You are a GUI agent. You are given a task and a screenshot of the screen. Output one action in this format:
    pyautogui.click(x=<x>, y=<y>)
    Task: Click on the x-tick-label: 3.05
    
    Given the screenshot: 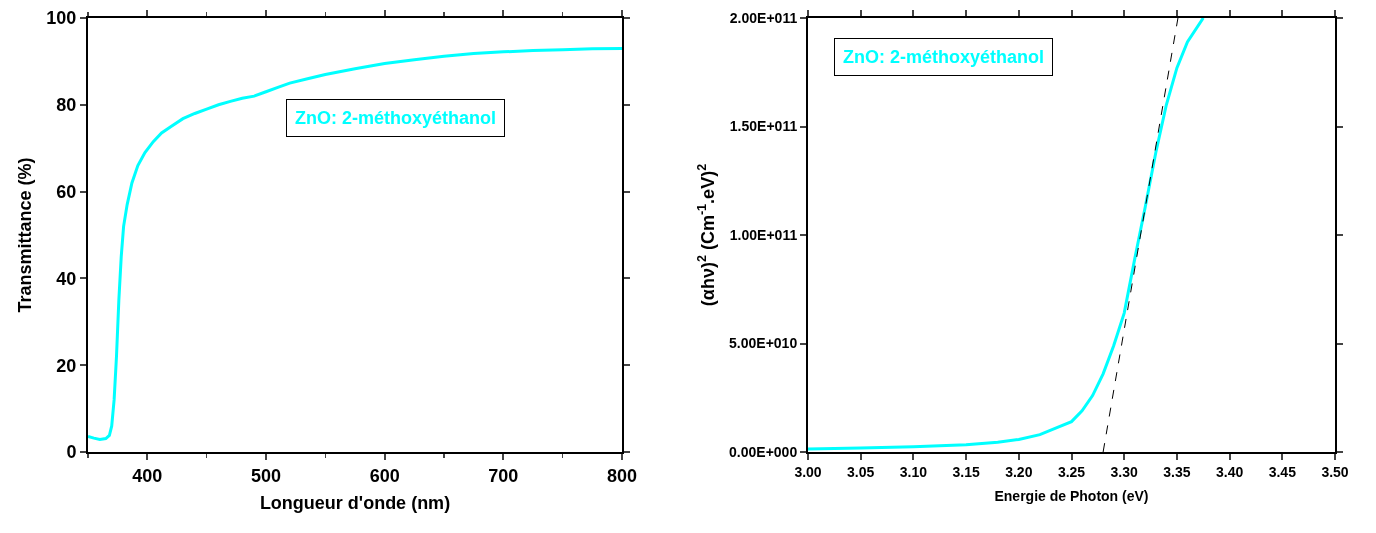 What is the action you would take?
    pyautogui.click(x=861, y=471)
    